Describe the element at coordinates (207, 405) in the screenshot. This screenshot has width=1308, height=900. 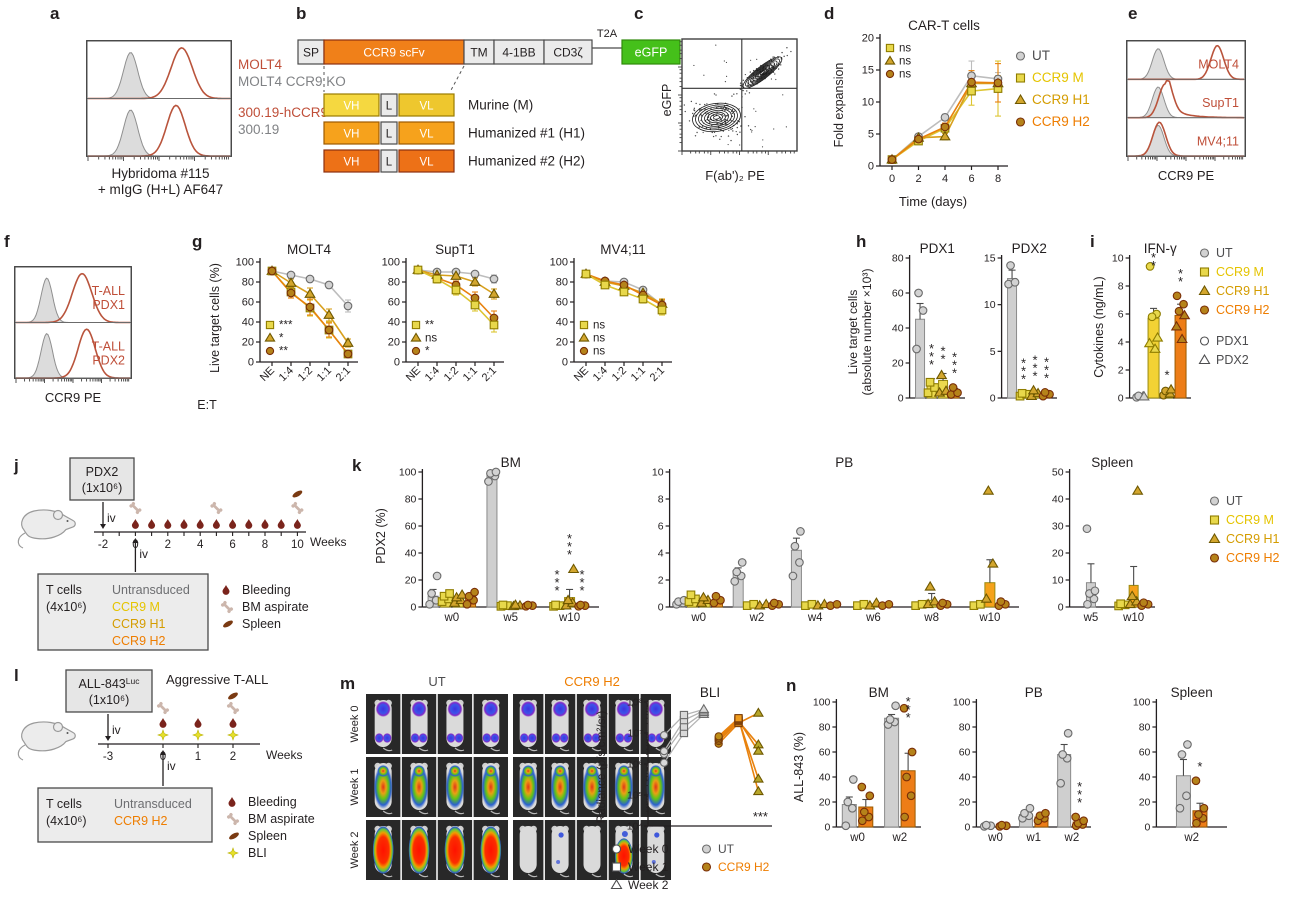
I see `panel-g-et-label: E:T` at that location.